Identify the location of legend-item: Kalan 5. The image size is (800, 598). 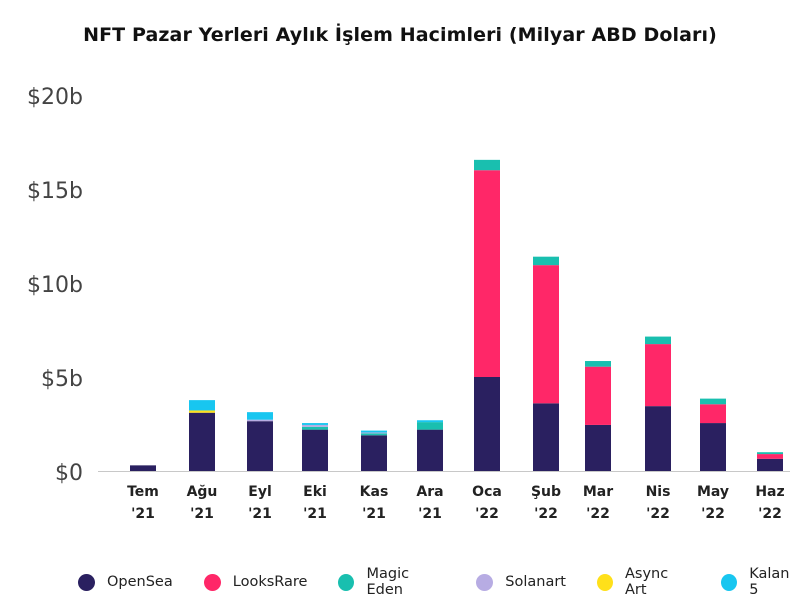
(760, 582).